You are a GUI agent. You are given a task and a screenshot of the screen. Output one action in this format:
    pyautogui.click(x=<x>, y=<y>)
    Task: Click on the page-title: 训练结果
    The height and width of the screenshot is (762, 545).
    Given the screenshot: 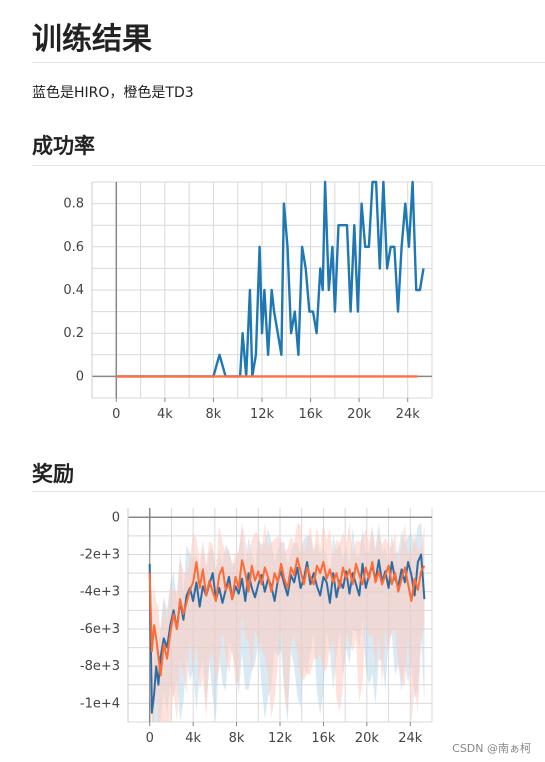 What is the action you would take?
    pyautogui.click(x=92, y=39)
    